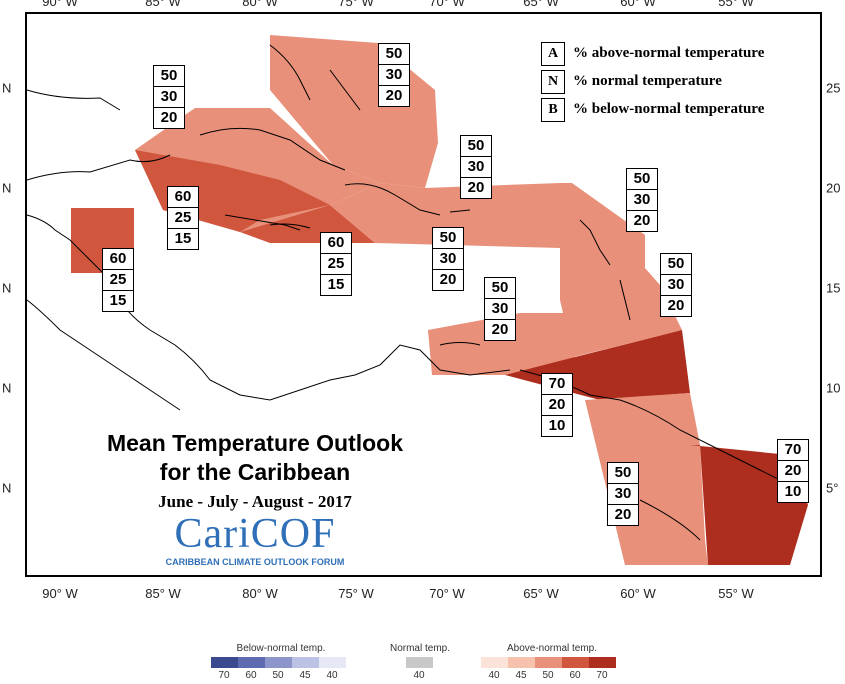  I want to click on legend-label-below-3: 45, so click(305, 675).